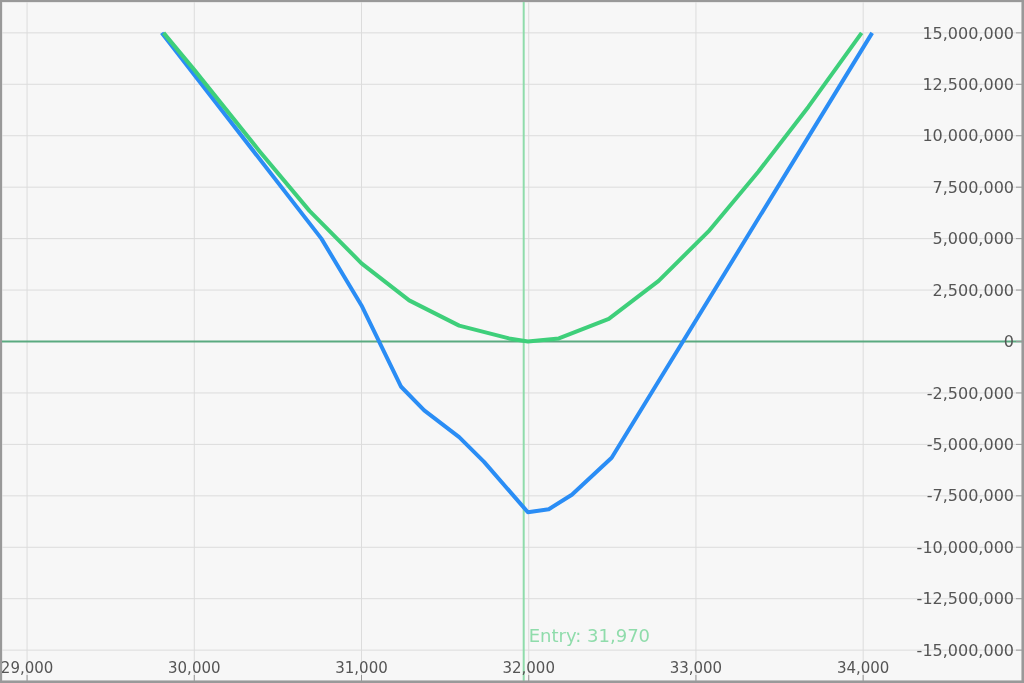 Image resolution: width=1024 pixels, height=683 pixels. I want to click on y-tick-label: -10,000,000, so click(965, 547).